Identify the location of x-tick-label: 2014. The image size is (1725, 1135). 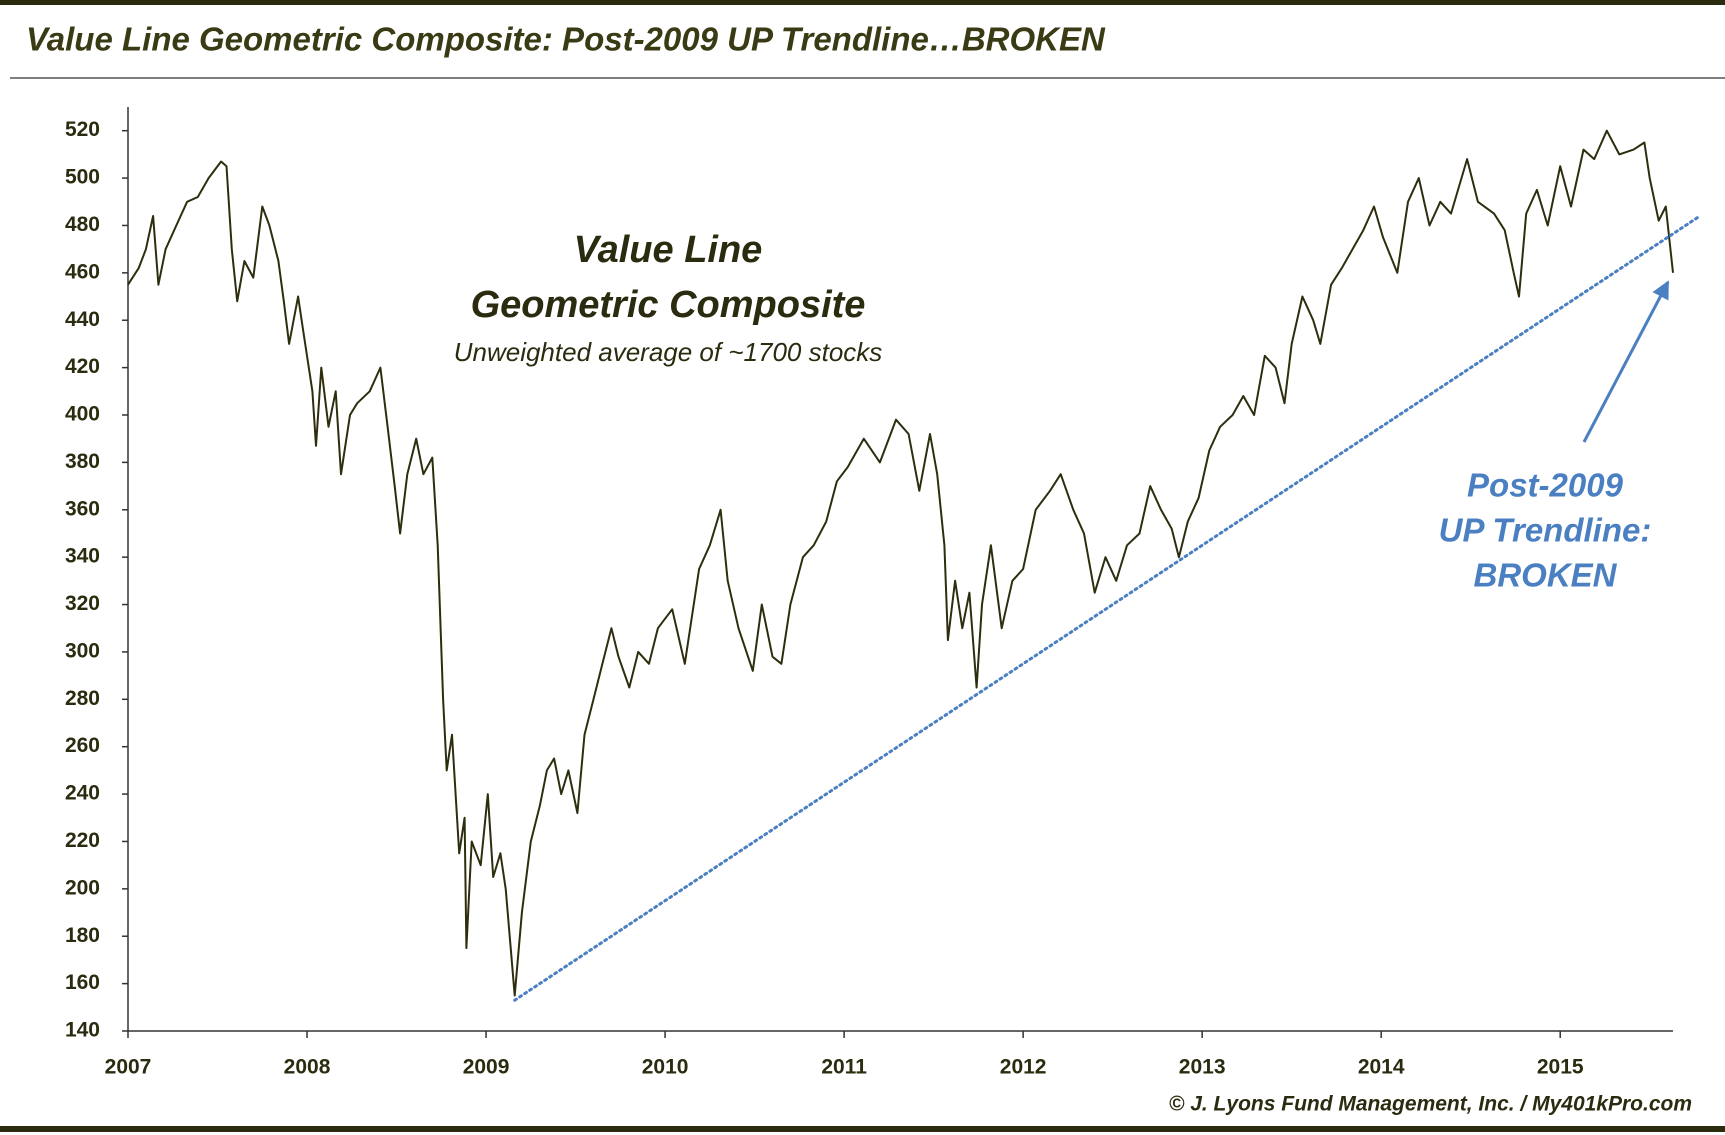
(1381, 1067).